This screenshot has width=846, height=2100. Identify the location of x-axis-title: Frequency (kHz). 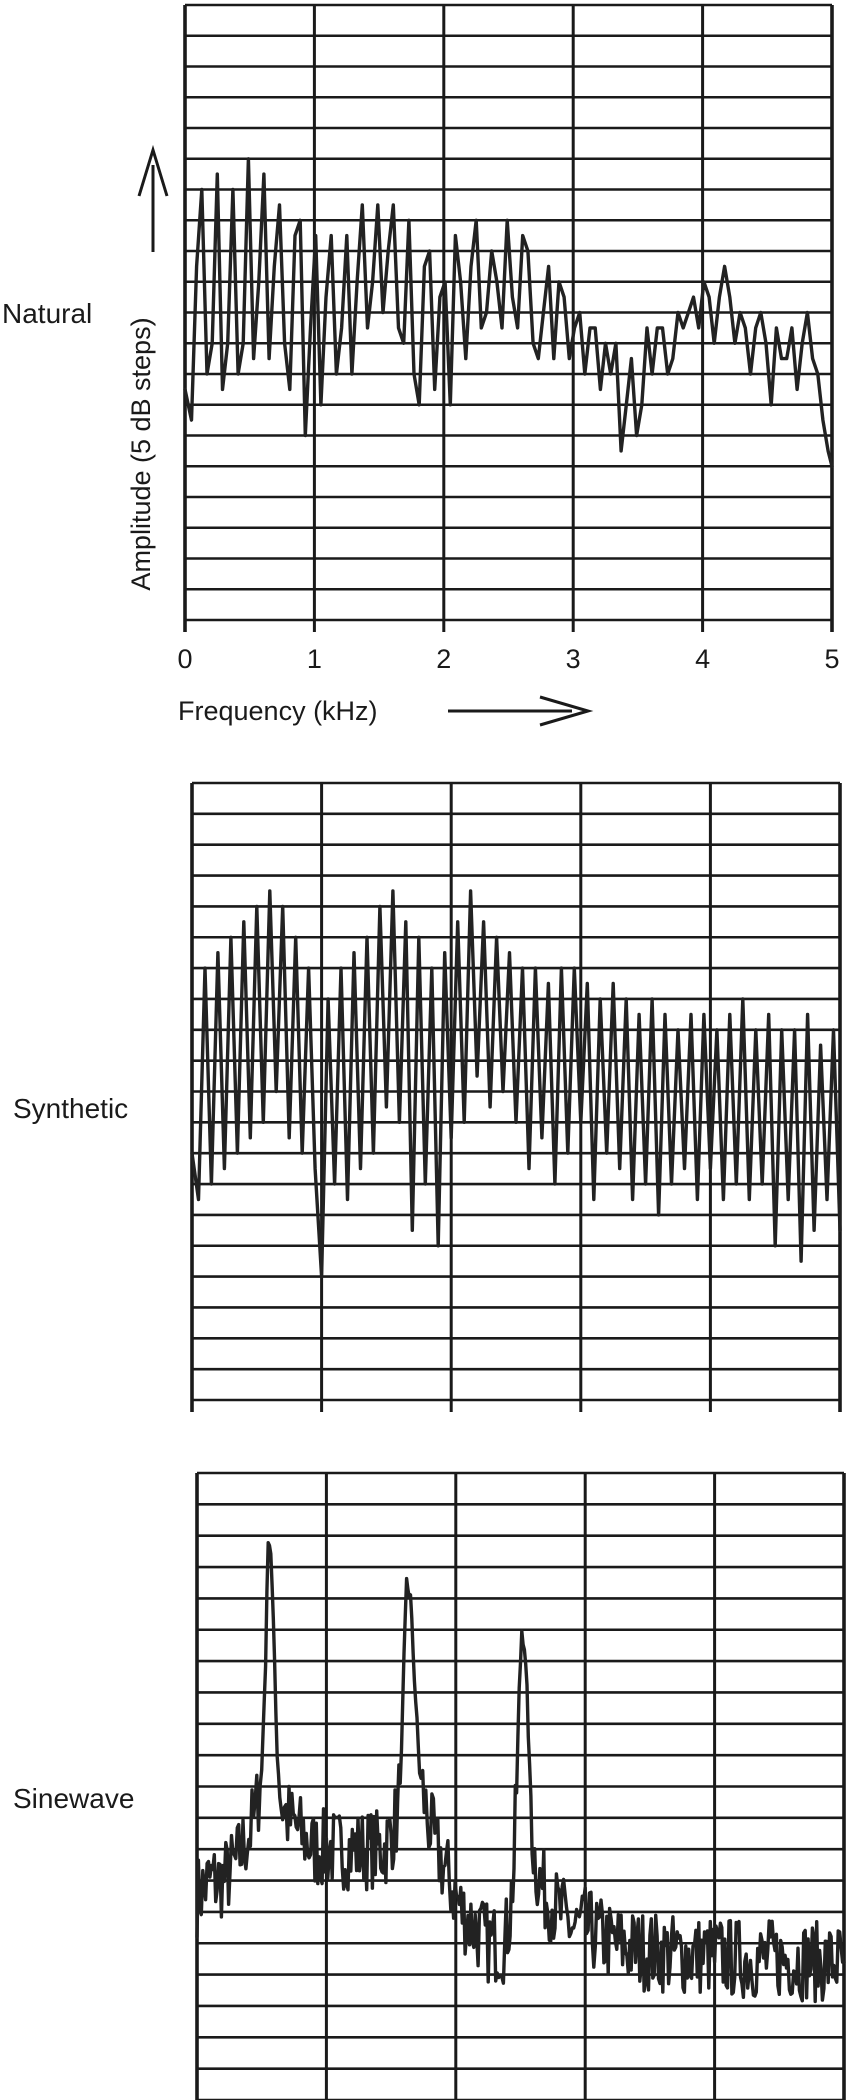
(278, 711).